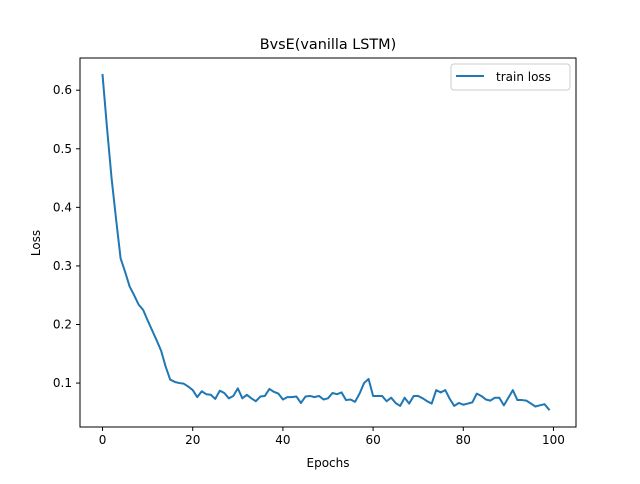 Image resolution: width=640 pixels, height=484 pixels. I want to click on x-tick-label: 80, so click(463, 440).